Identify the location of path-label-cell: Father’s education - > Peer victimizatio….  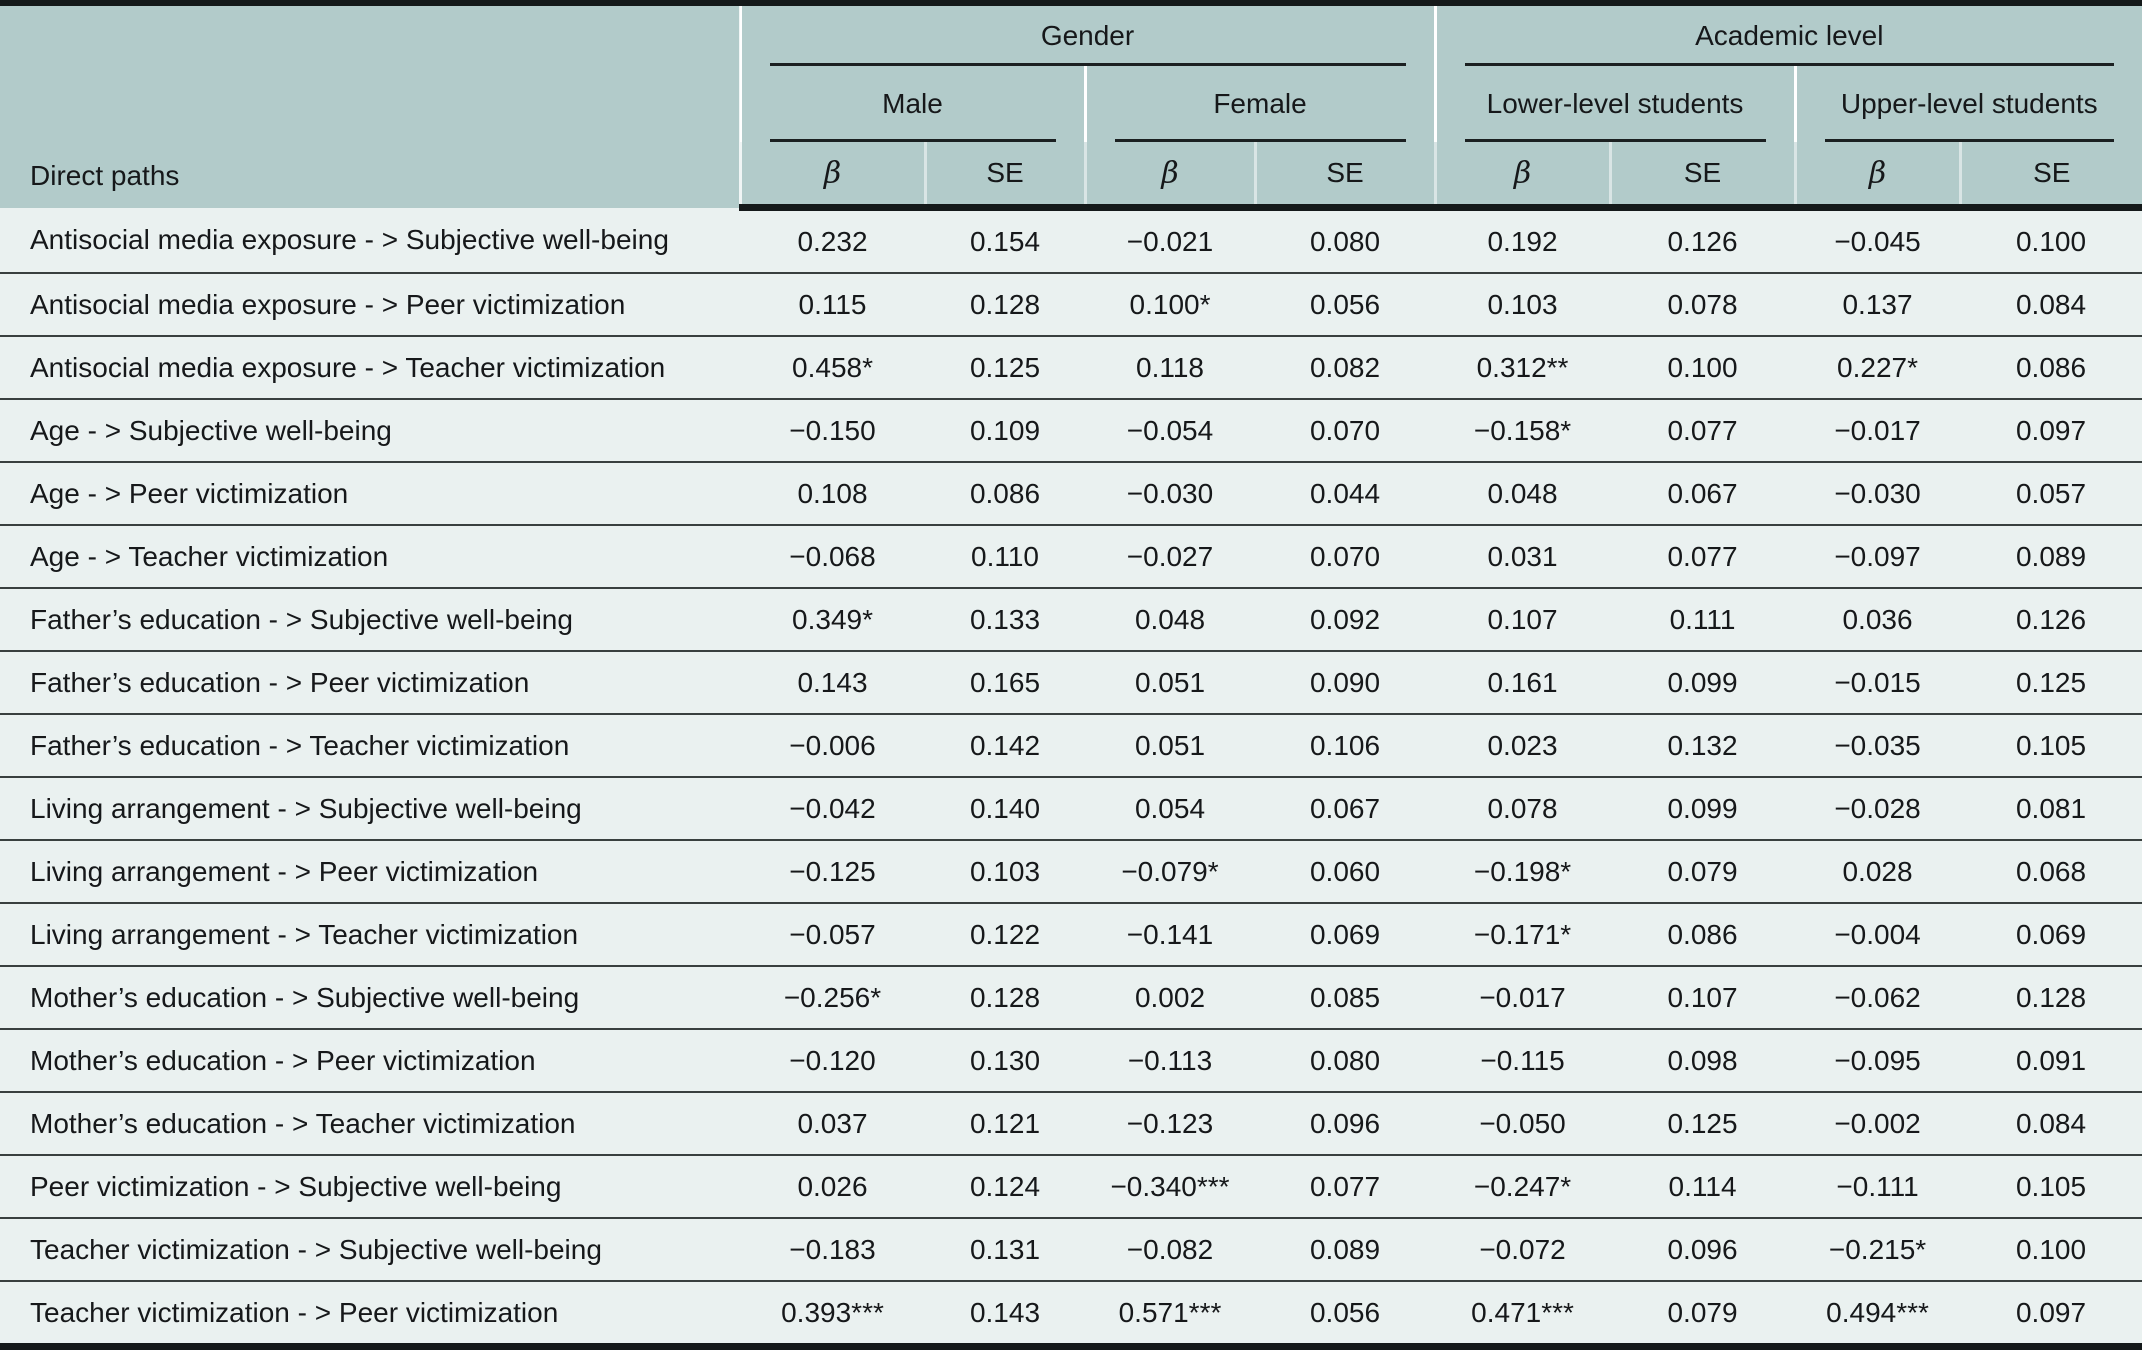
(370, 683).